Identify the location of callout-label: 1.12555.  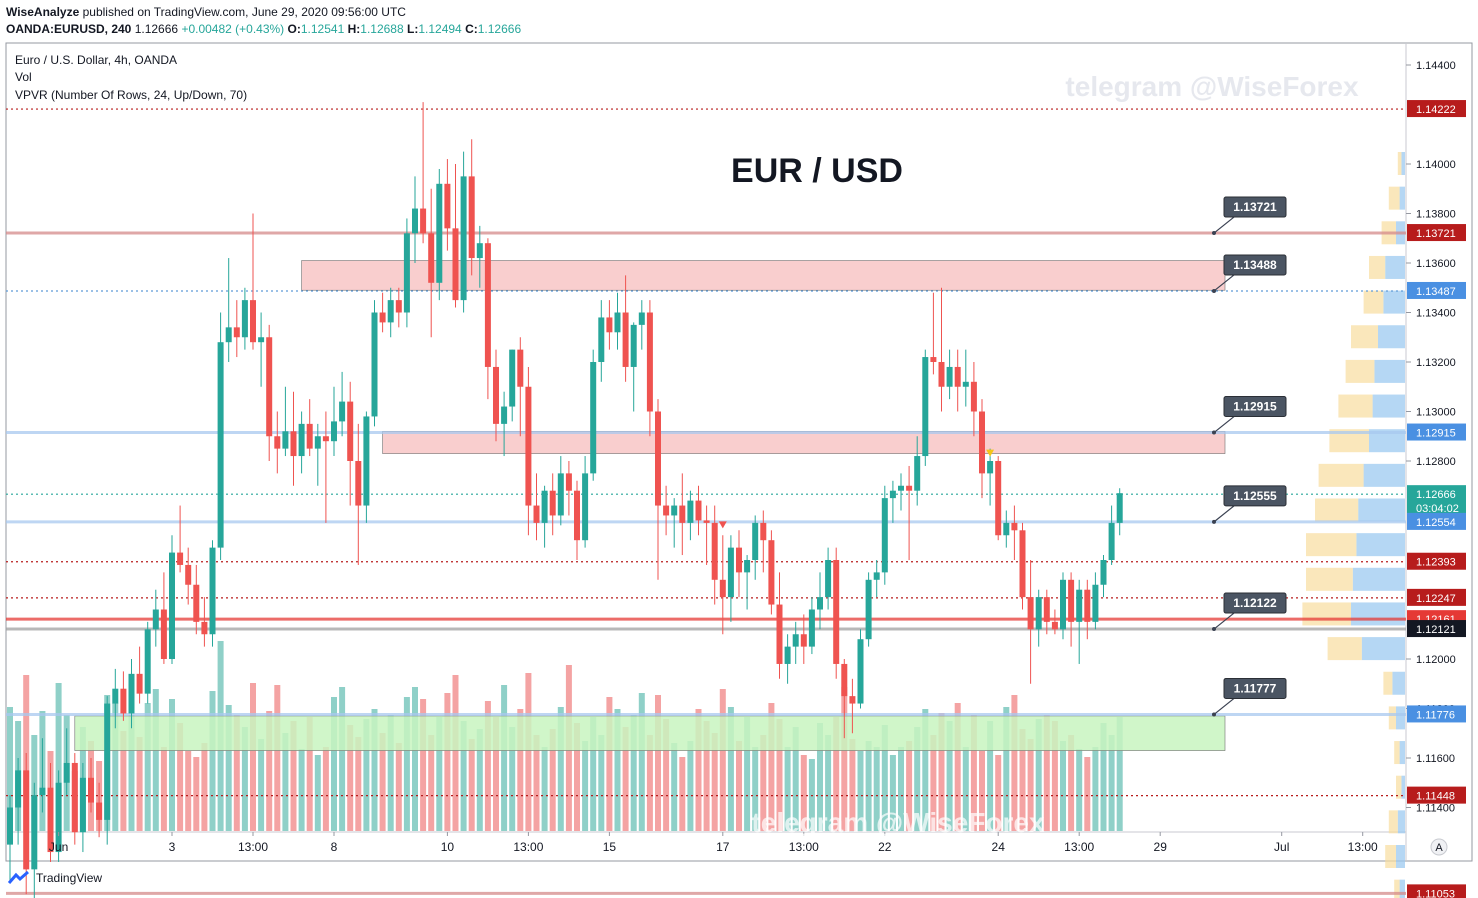
(1255, 496).